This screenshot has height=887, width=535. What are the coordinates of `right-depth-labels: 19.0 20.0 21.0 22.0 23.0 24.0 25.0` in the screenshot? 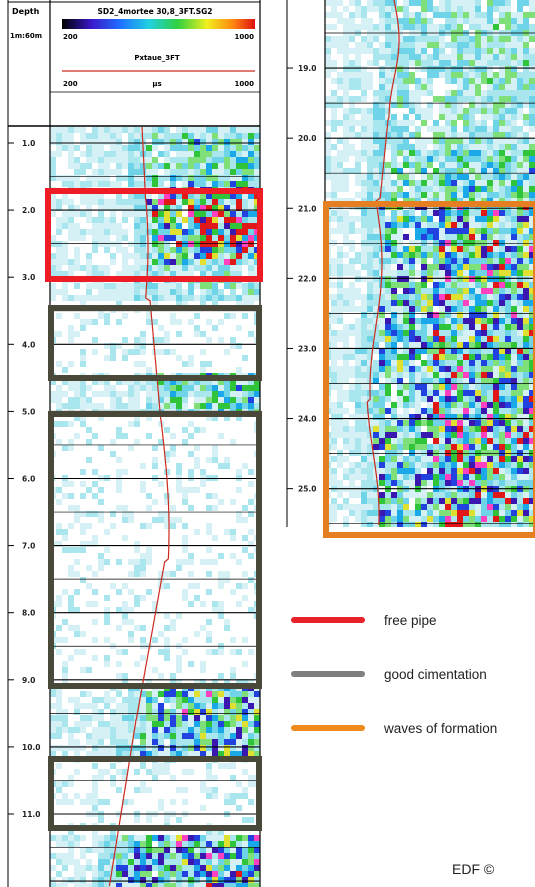 It's located at (302, 279).